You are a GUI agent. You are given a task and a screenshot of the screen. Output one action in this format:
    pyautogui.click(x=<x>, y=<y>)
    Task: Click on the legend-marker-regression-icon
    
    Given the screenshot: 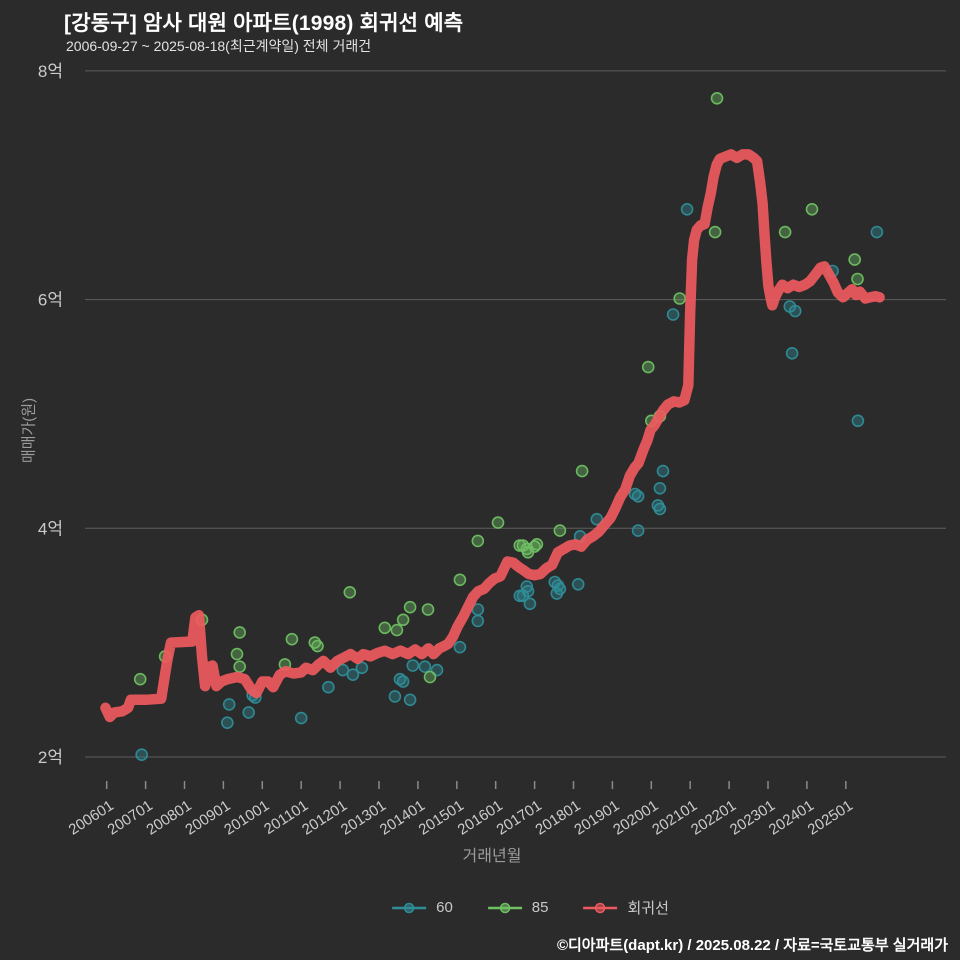 What is the action you would take?
    pyautogui.click(x=600, y=907)
    